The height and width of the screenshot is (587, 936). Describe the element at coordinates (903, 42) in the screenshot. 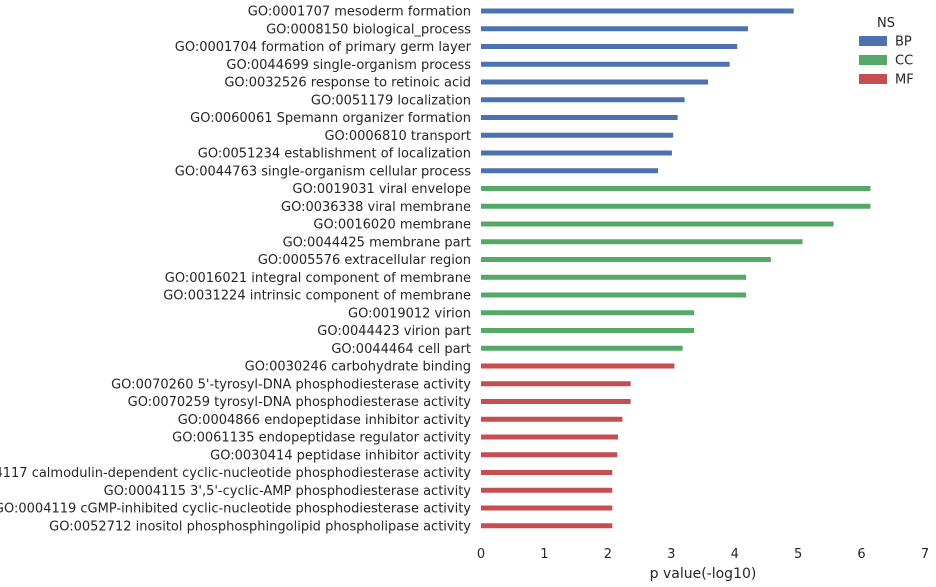

I see `legend-label-bp: BP` at that location.